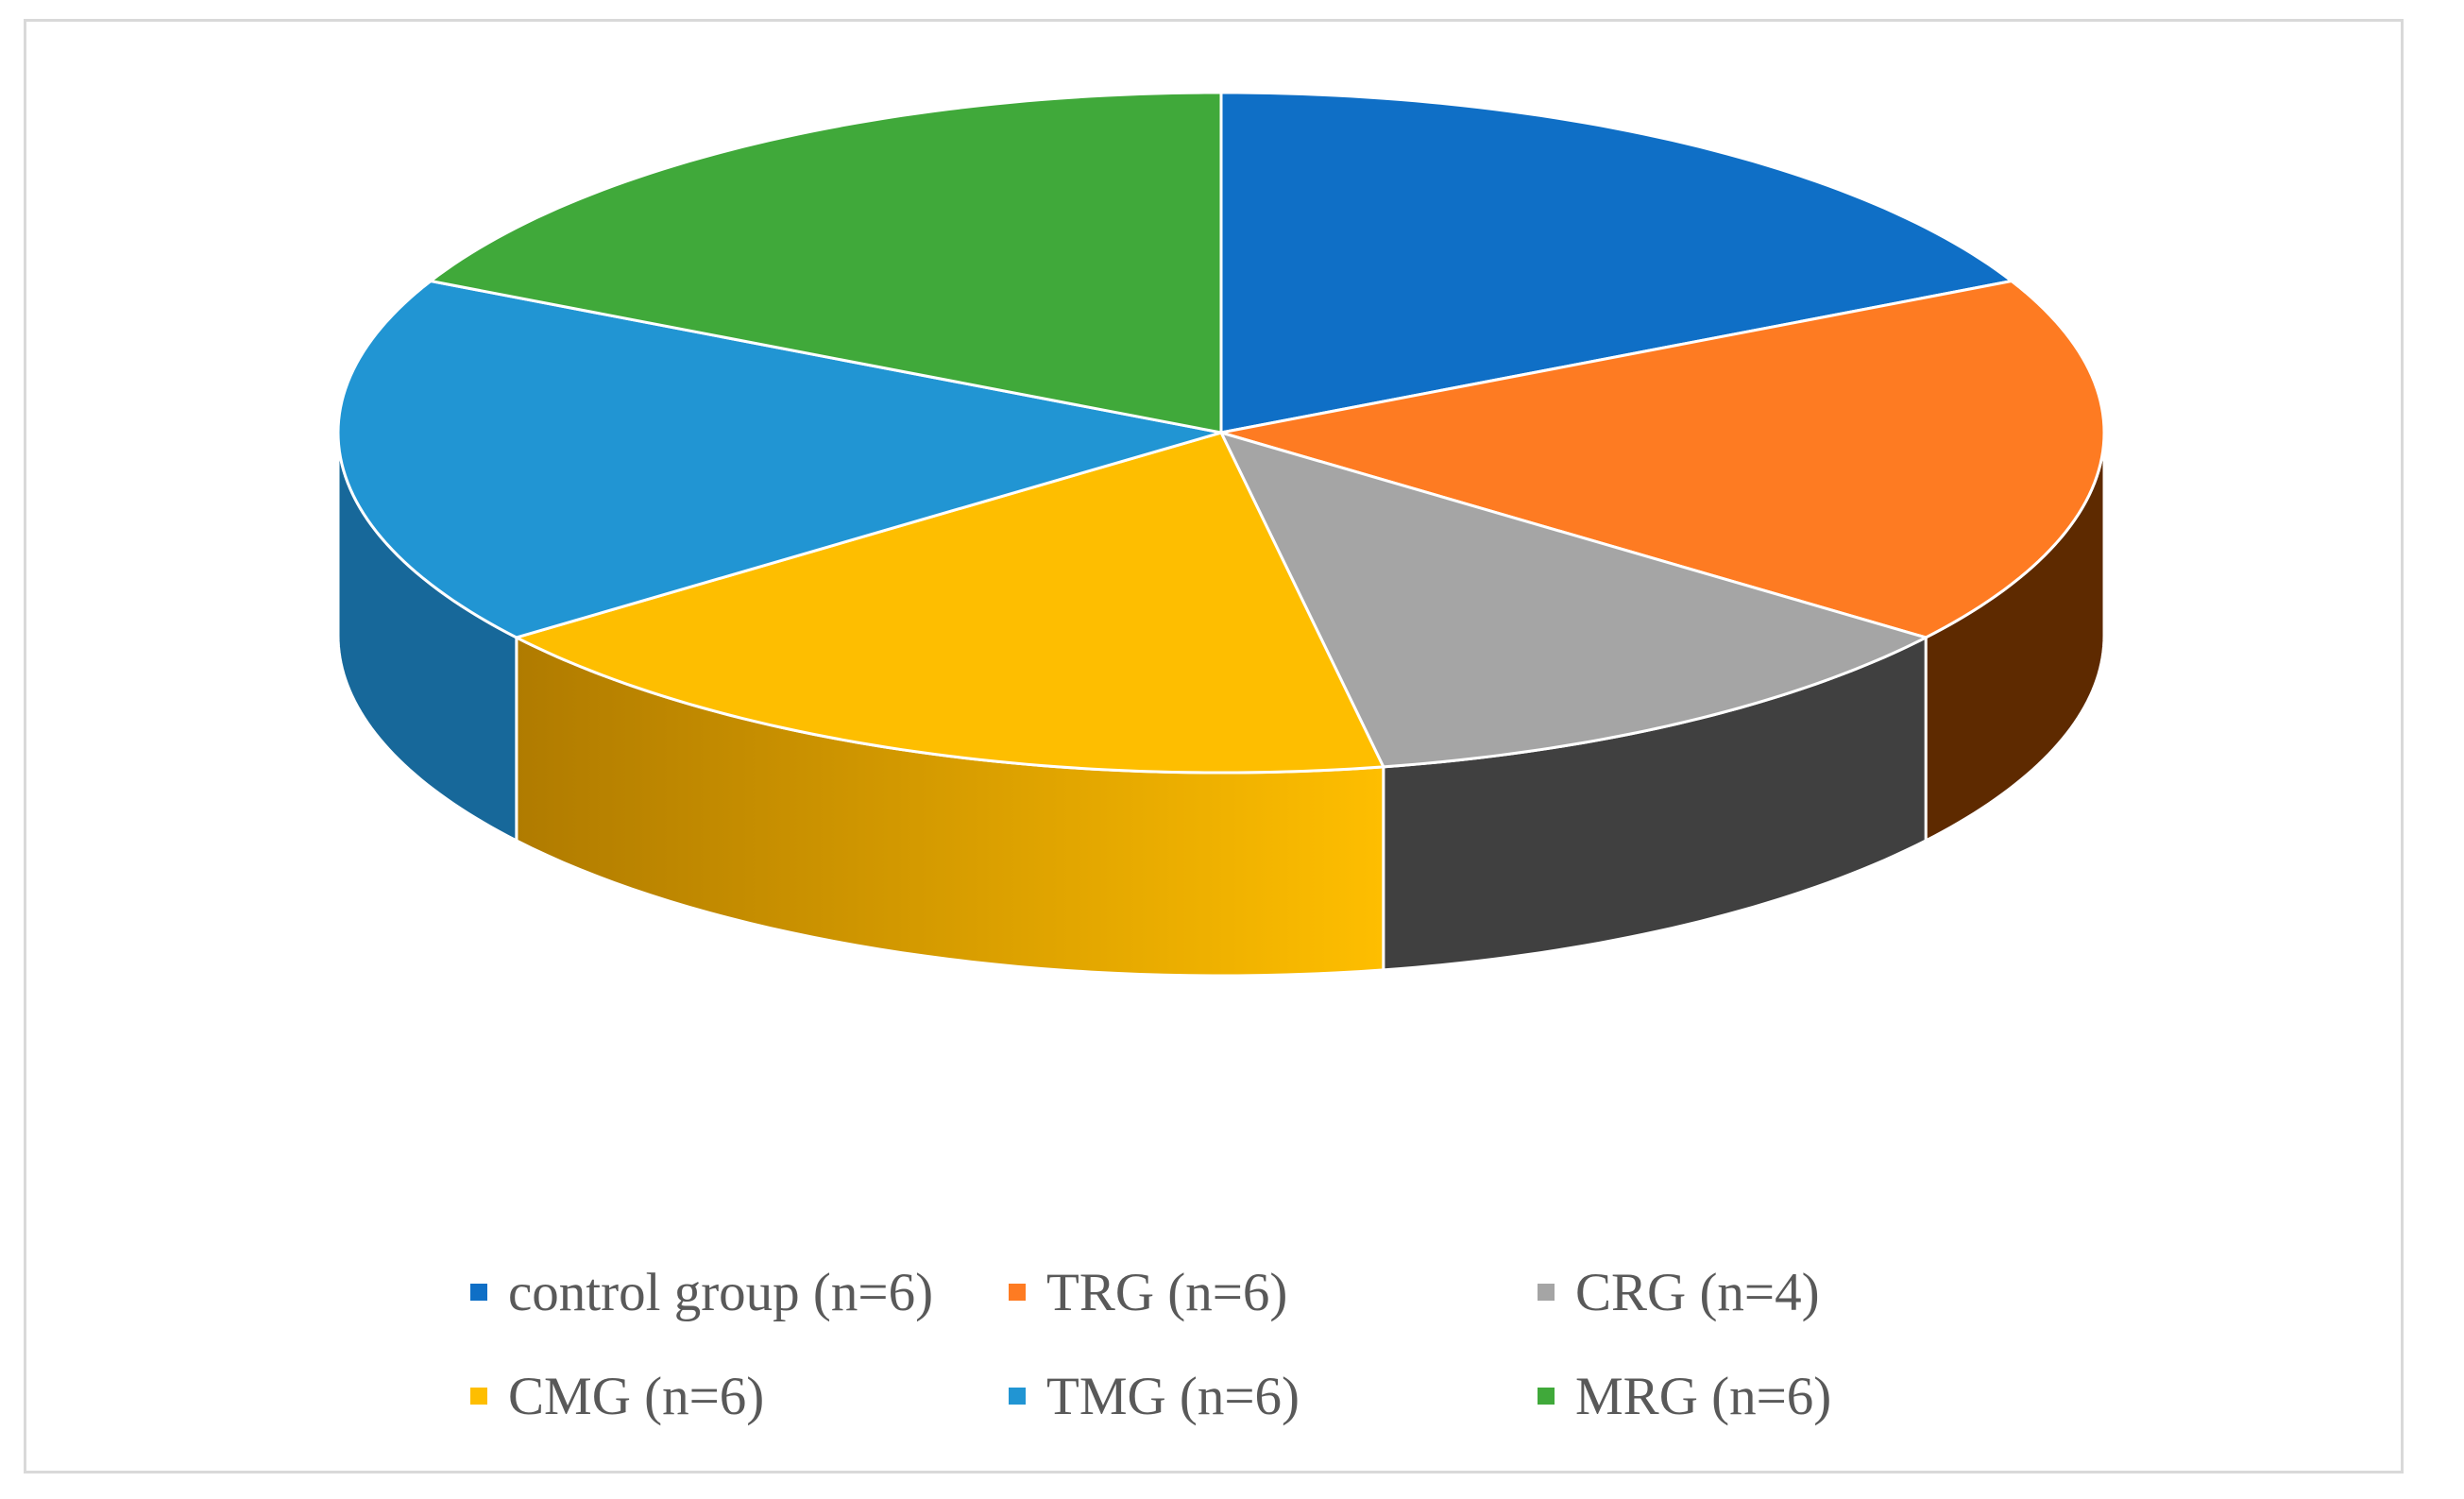 The image size is (2464, 1499). I want to click on legend-item-mrg: MRG (n=6), so click(1807, 1396).